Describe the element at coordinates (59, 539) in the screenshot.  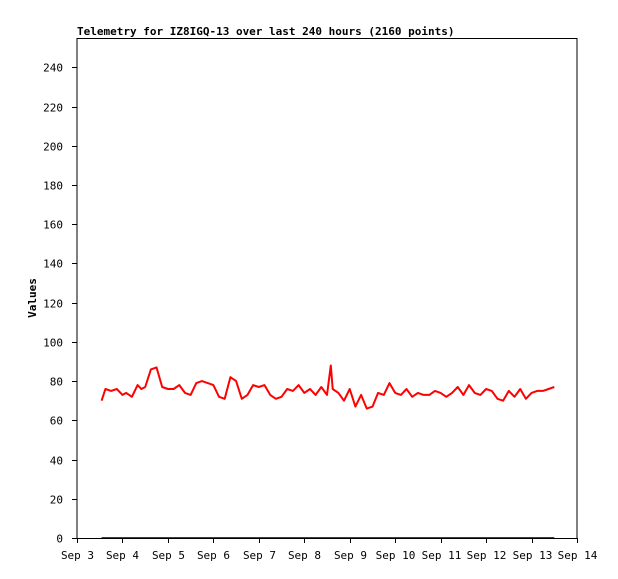
I see `y-tick-label: 0` at that location.